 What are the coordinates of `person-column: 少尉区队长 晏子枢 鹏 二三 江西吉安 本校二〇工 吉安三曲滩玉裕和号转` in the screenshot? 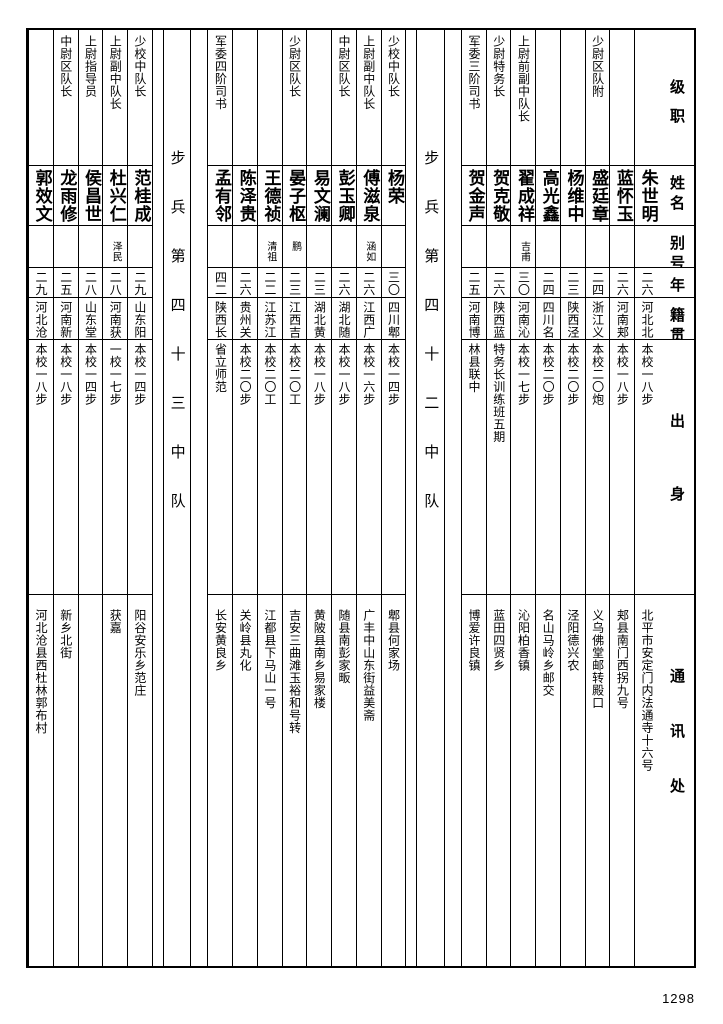 It's located at (294, 498).